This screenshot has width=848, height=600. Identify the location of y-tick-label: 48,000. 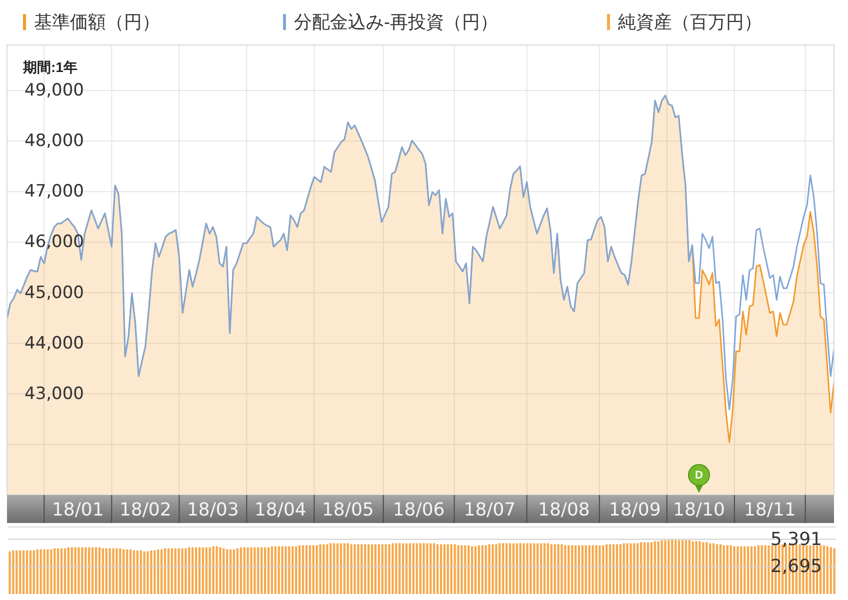
(54, 141).